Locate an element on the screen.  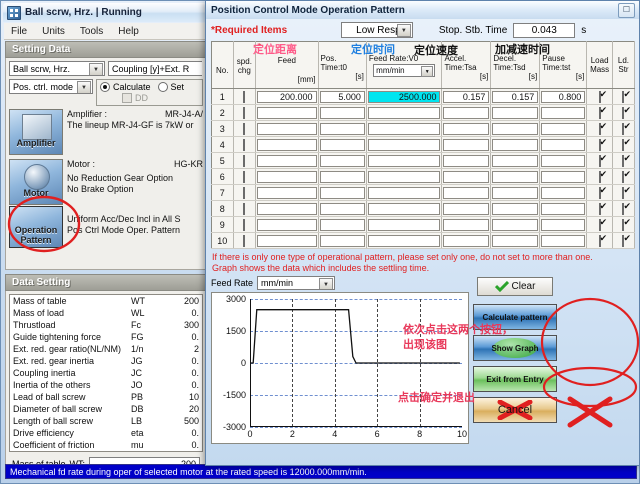
radio-calculate is located at coordinates (105, 87).